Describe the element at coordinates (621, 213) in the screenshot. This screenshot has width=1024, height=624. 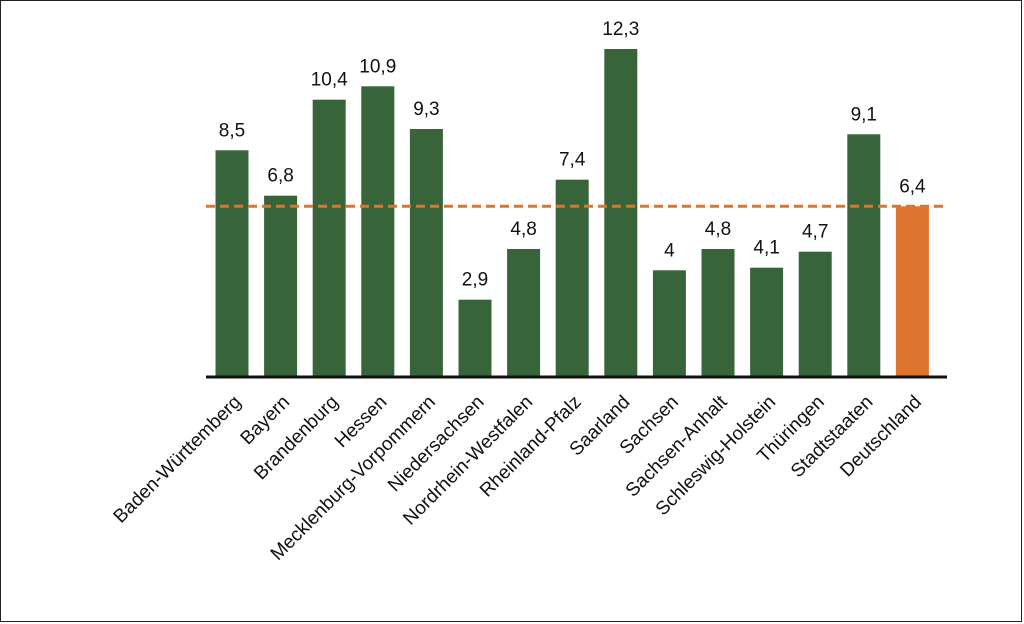
I see `bar-saarland` at that location.